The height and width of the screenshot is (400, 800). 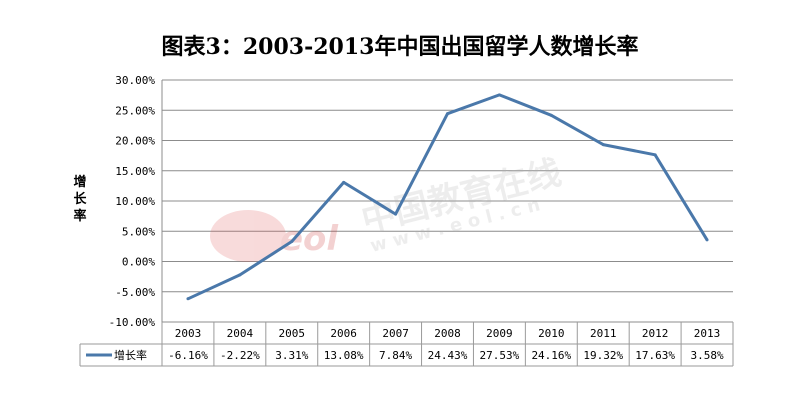 I want to click on y-tick-label: 10.00%, so click(x=135, y=201).